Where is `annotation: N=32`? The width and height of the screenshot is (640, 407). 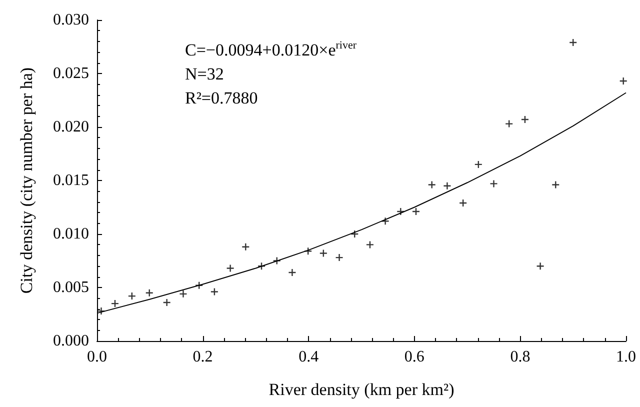
annotation: N=32 is located at coordinates (204, 74).